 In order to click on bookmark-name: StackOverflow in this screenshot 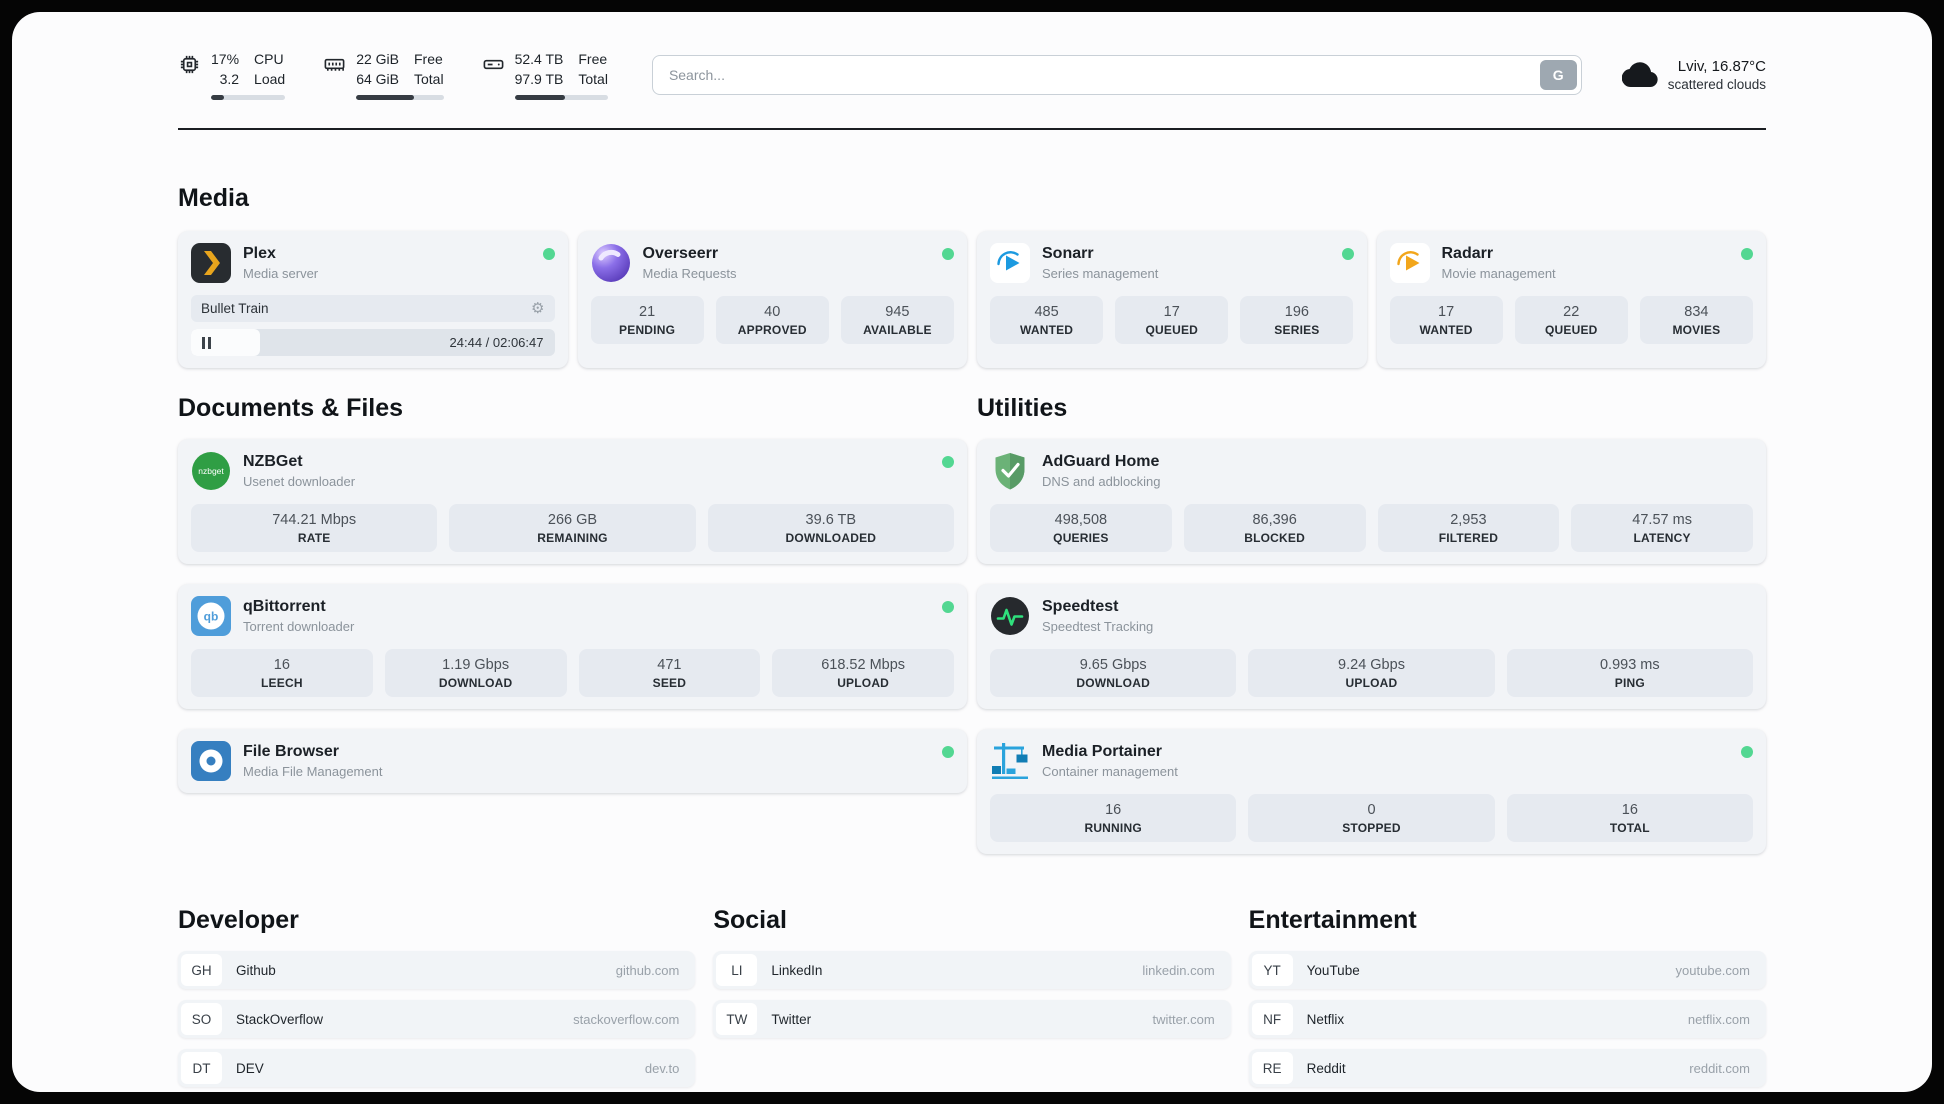, I will do `click(280, 1019)`.